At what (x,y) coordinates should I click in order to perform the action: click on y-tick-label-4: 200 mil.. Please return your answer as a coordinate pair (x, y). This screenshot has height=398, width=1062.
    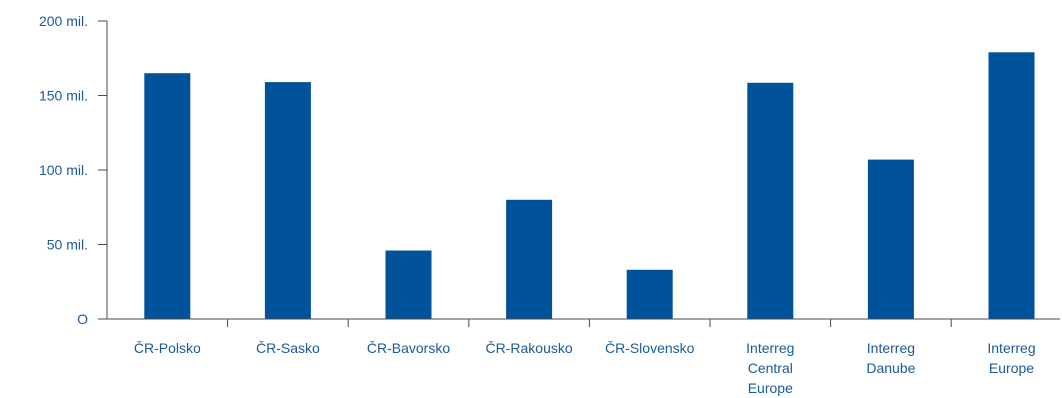
    Looking at the image, I should click on (63, 21).